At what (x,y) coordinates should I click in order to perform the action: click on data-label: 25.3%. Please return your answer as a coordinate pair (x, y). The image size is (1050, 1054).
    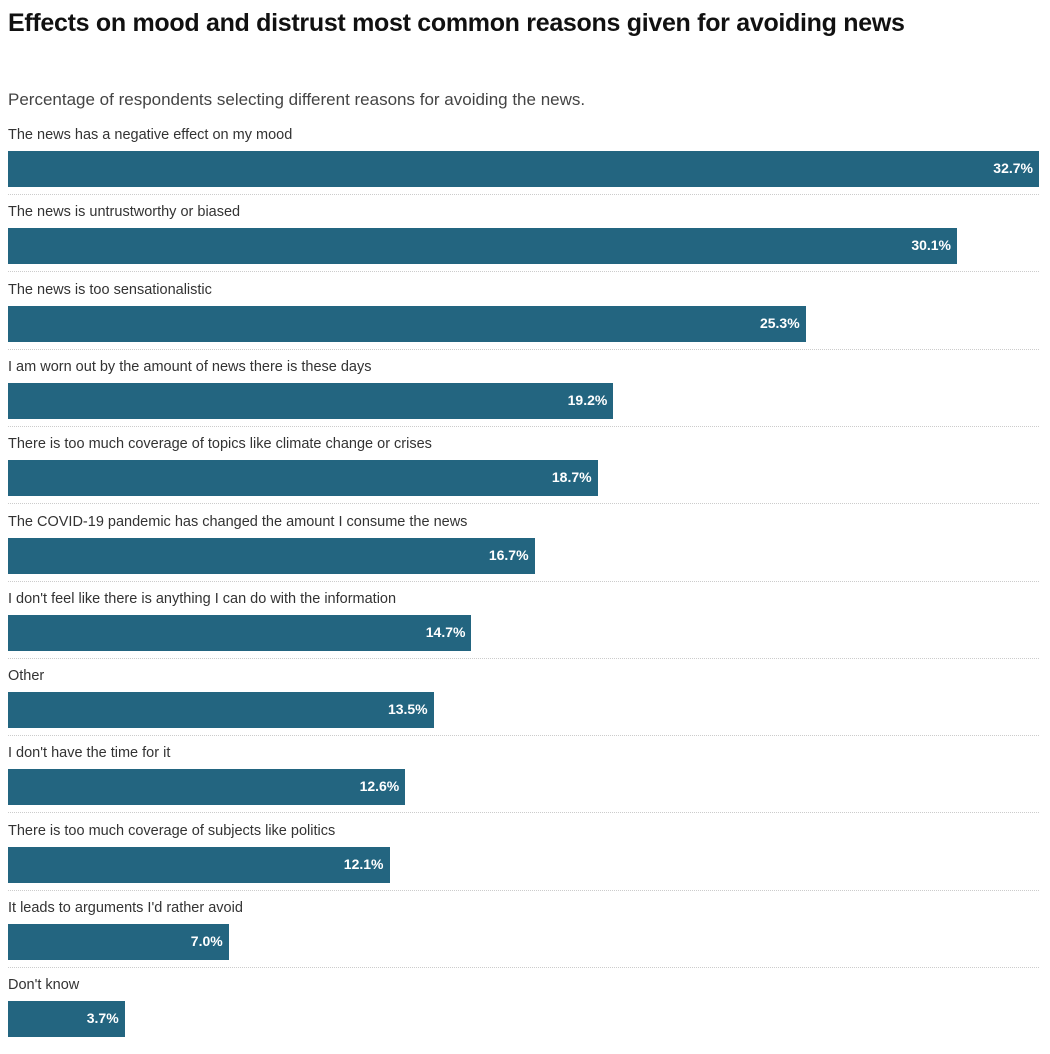
    Looking at the image, I should click on (779, 322).